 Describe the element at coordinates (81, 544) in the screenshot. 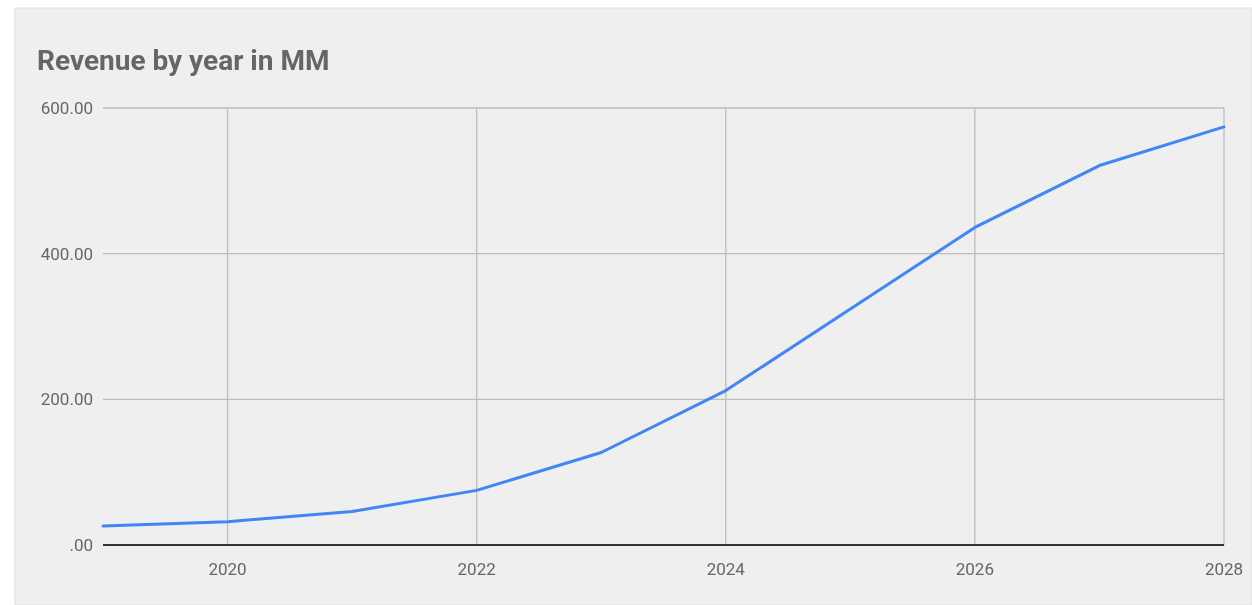

I see `y-tick-label: .00` at that location.